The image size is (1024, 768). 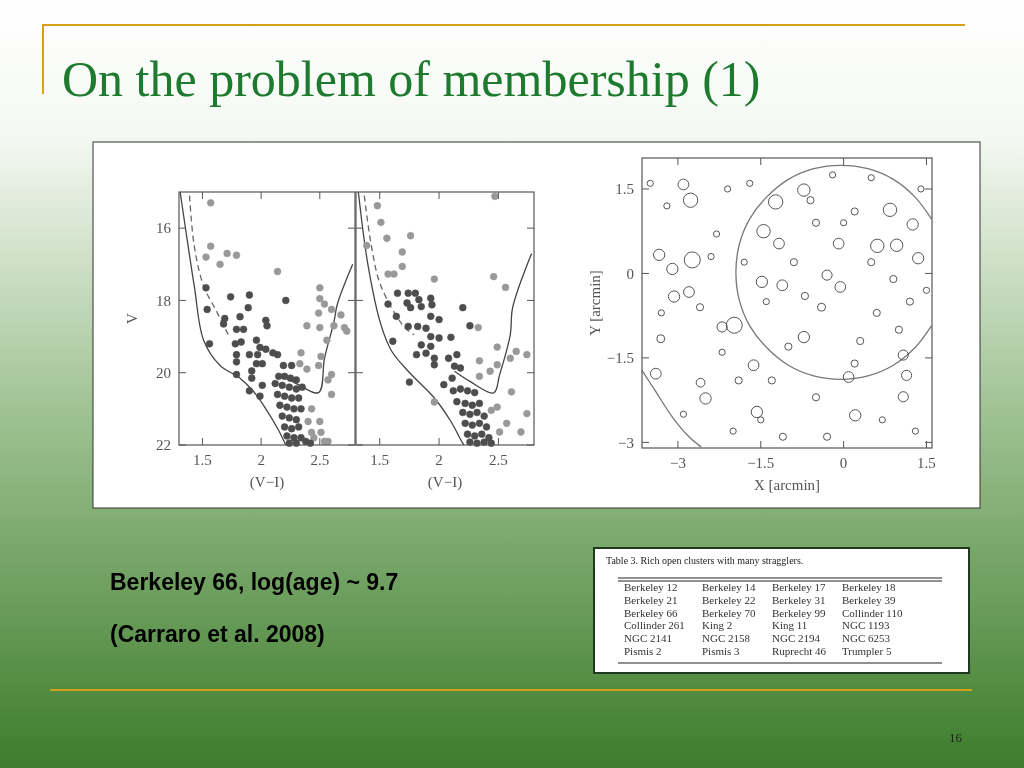 I want to click on y-tick-label: −3, so click(x=626, y=442).